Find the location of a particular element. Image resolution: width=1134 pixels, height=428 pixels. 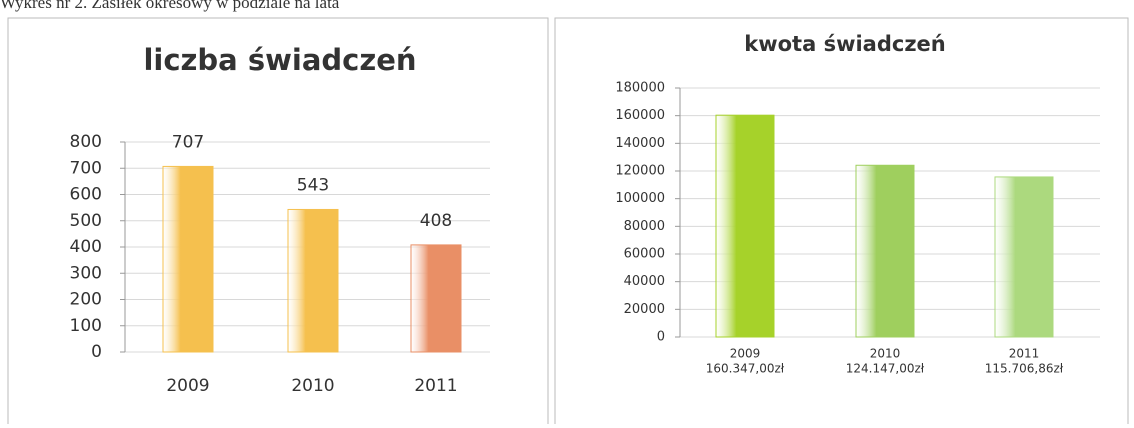

y-tick-label: 100 is located at coordinates (86, 326).